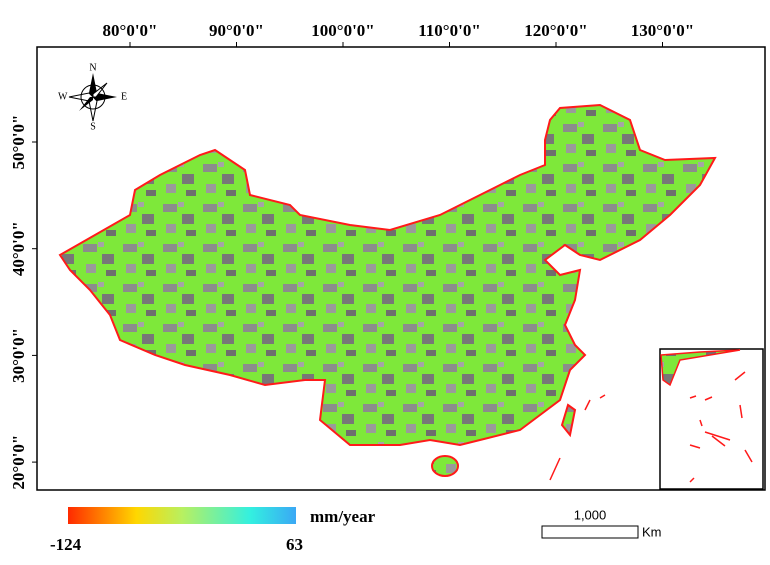 This screenshot has width=770, height=565. I want to click on lon-label: 110°0'0", so click(449, 30).